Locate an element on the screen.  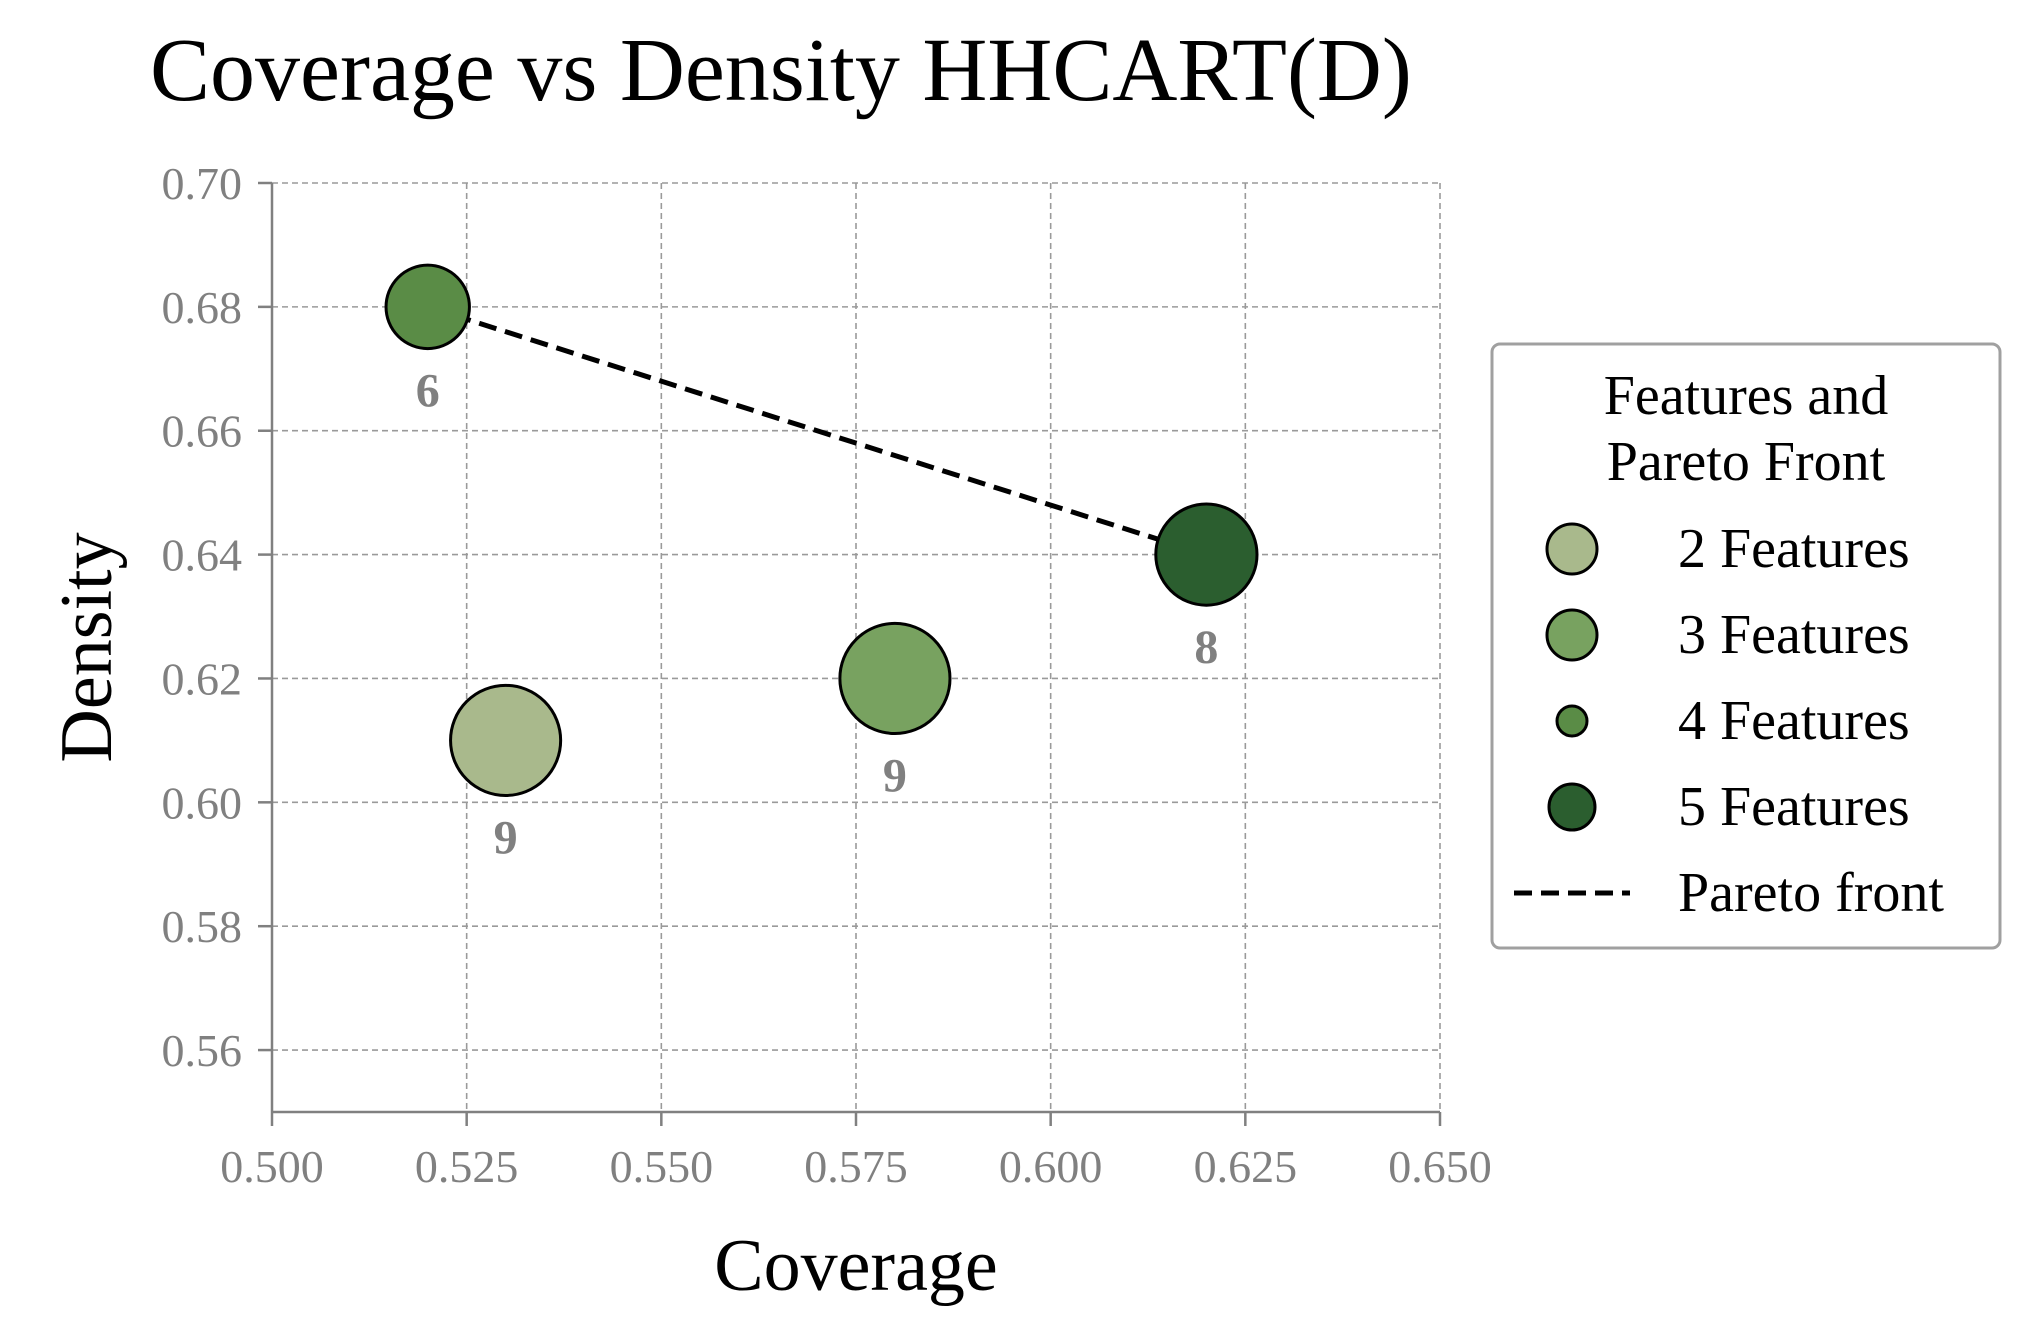
legend-title-line: Pareto Front is located at coordinates (1746, 462).